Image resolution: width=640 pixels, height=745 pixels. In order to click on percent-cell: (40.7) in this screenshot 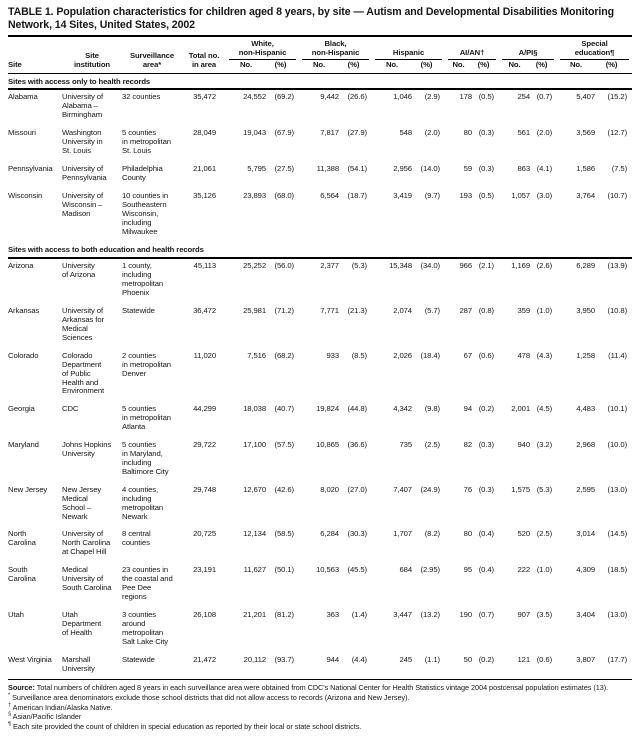, I will do `click(284, 409)`.